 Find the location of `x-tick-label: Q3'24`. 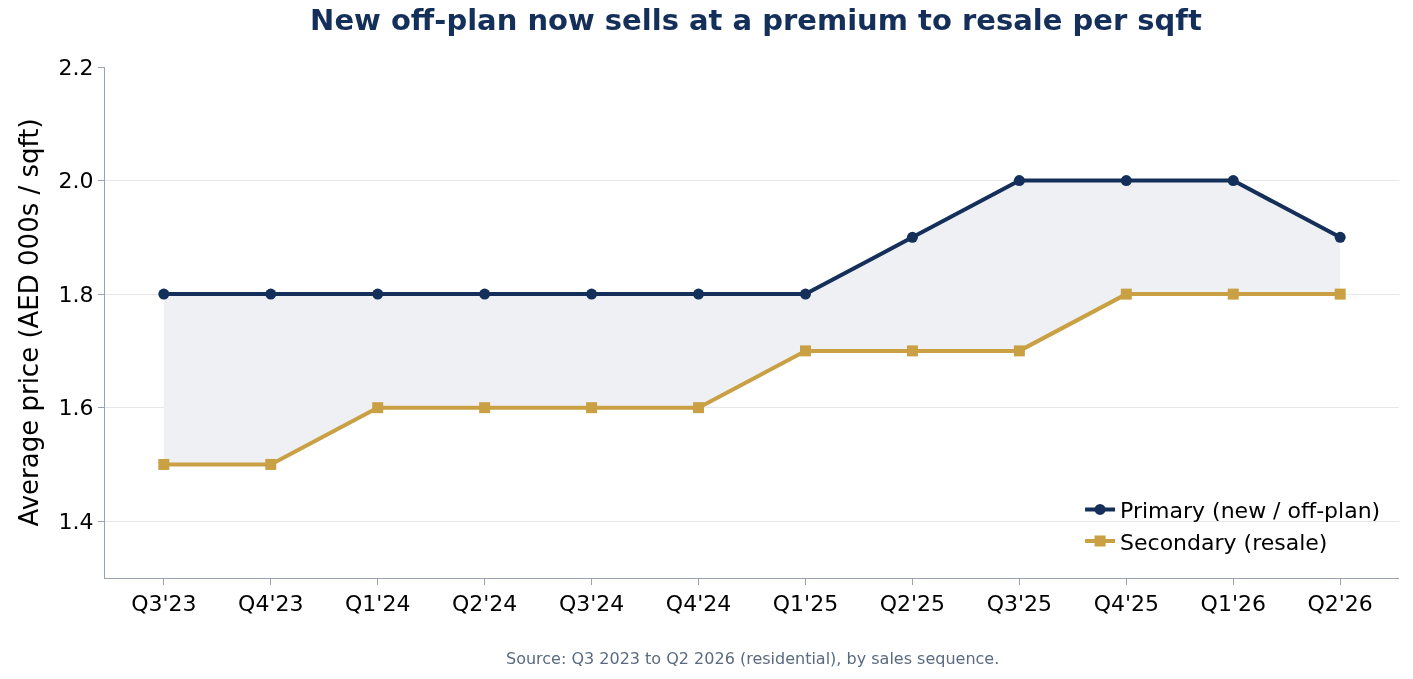

x-tick-label: Q3'24 is located at coordinates (591, 604).